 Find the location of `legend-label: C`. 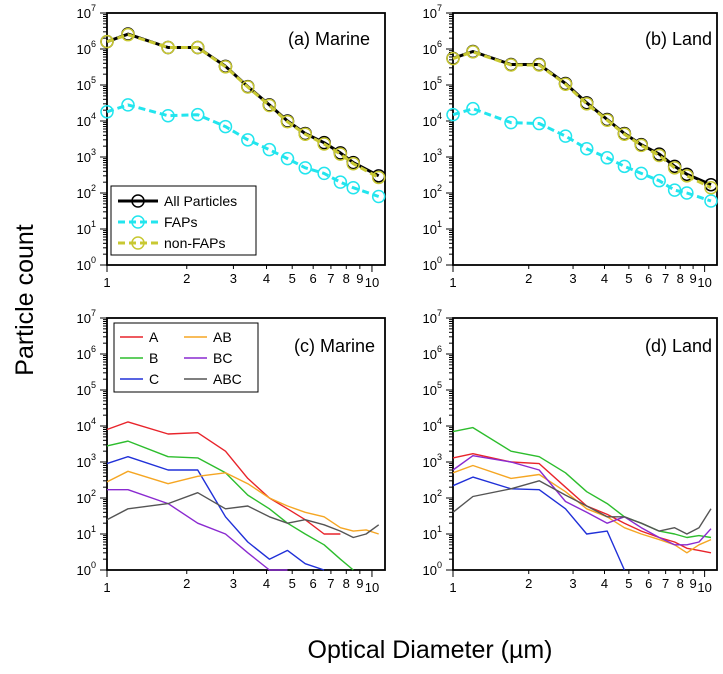

legend-label: C is located at coordinates (154, 379).